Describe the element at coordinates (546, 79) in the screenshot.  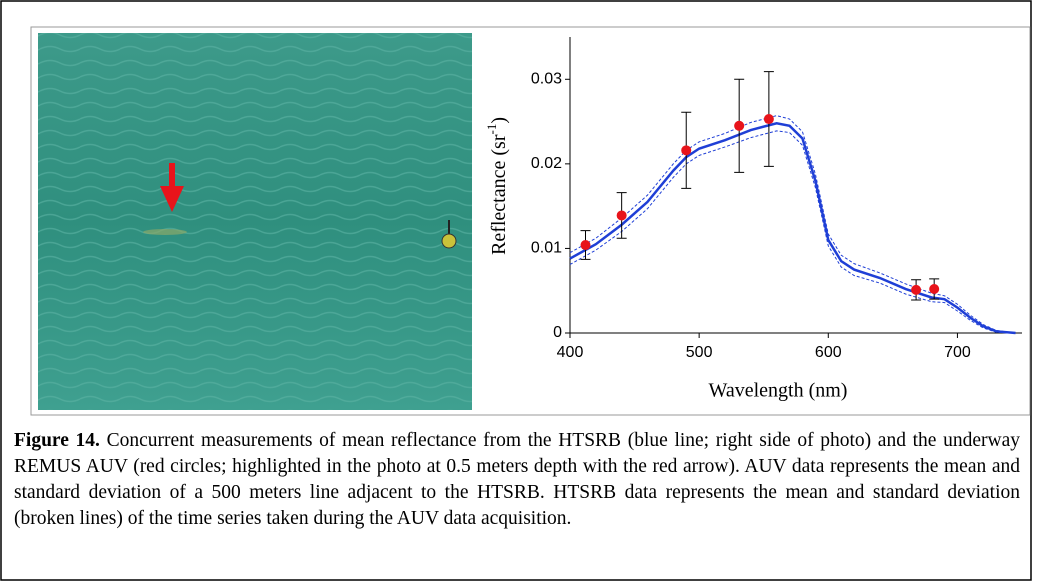
I see `y-tick-label: 0.03` at that location.